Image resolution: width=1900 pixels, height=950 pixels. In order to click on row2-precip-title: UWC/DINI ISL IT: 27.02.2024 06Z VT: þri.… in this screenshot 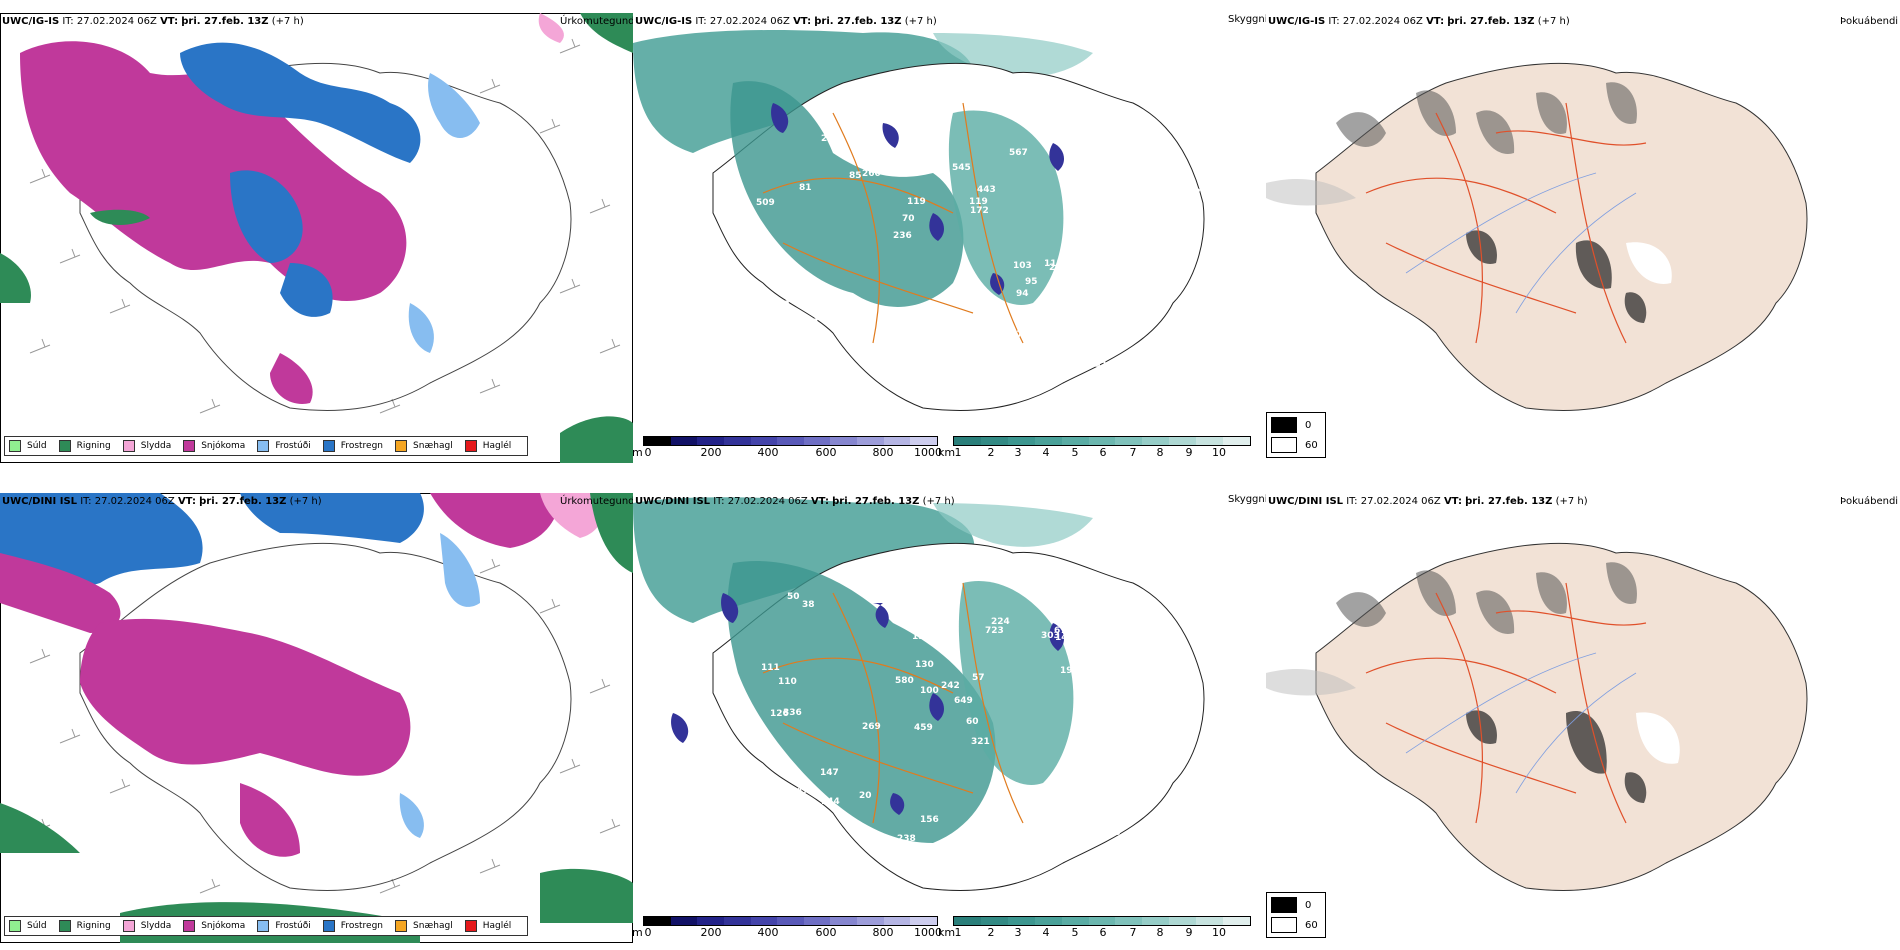, I will do `click(162, 501)`.